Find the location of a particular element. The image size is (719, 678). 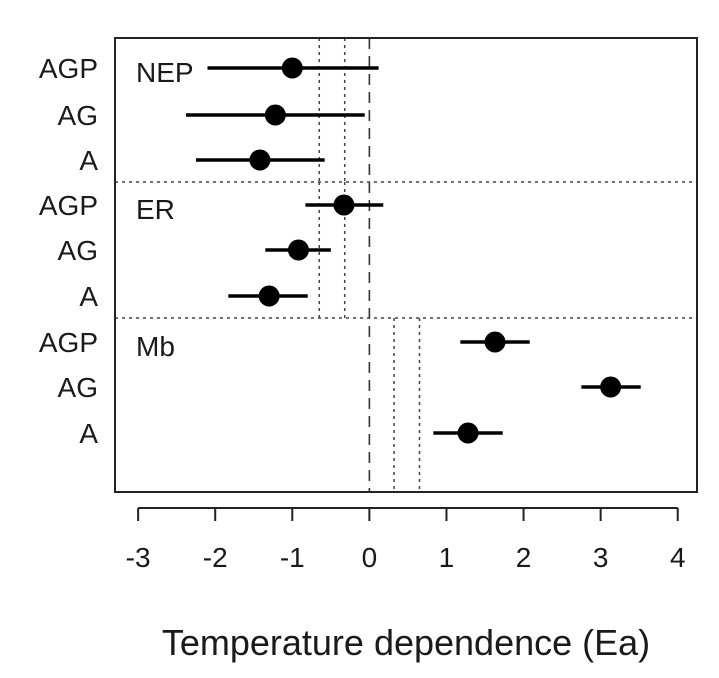

x-tick-label: 3 is located at coordinates (601, 557).